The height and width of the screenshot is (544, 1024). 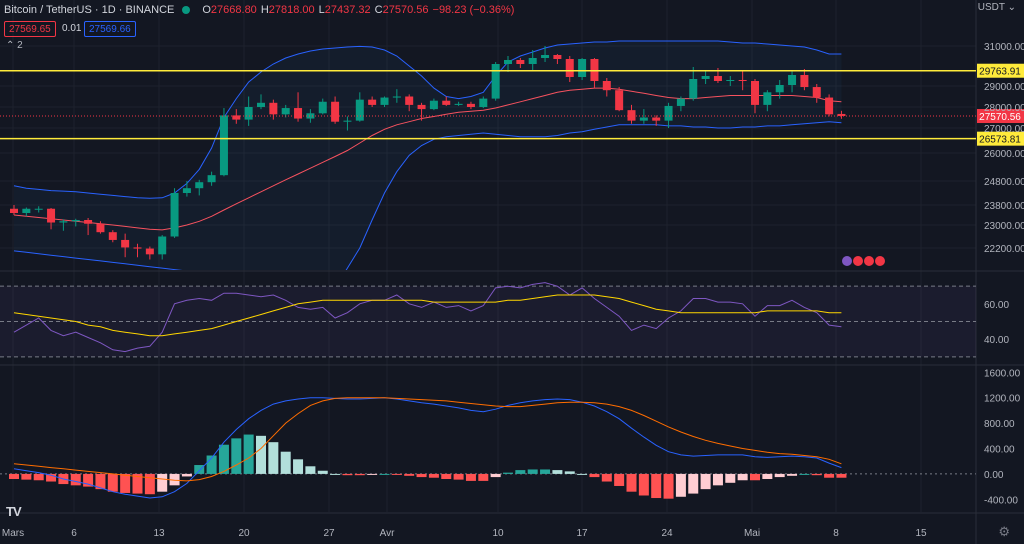 I want to click on macd-tick-label: 0.00, so click(x=994, y=475).